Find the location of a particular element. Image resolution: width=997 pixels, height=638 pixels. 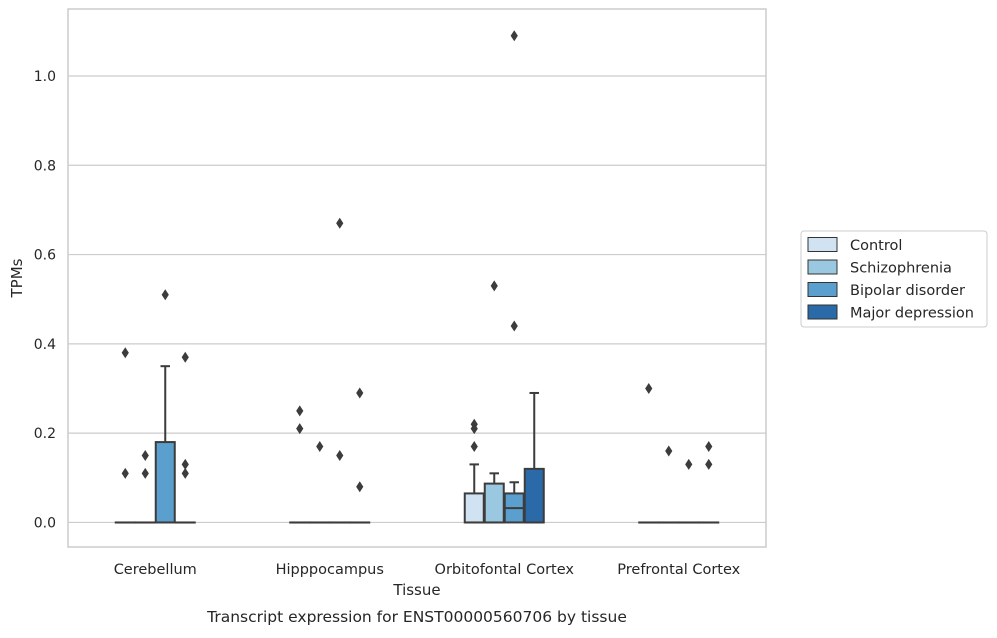

x-tick-label: Hipppocampus is located at coordinates (330, 570).